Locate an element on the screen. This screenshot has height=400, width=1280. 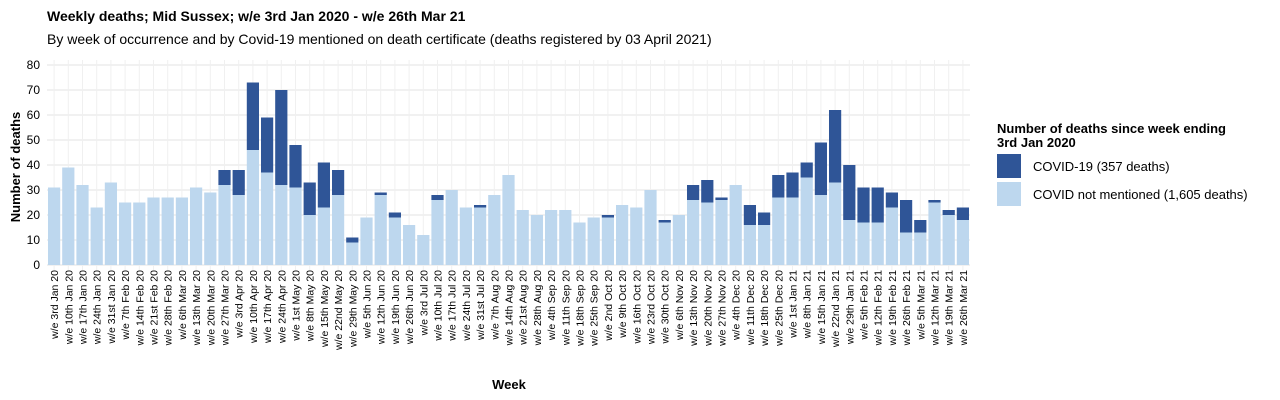
x-tick-label: w/e 13th Mar 20 is located at coordinates (197, 308).